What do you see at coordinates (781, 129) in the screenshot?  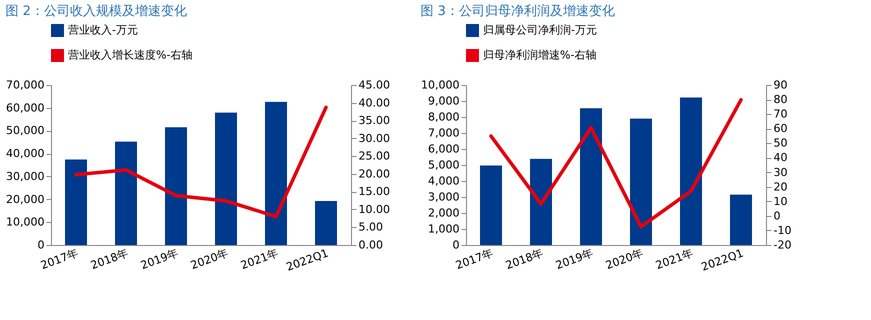 I see `y2-tick-label: 60` at bounding box center [781, 129].